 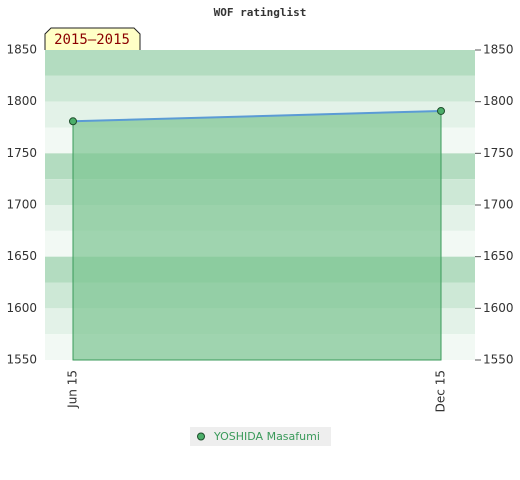 What do you see at coordinates (498, 256) in the screenshot?
I see `y2-tick-label: 1650` at bounding box center [498, 256].